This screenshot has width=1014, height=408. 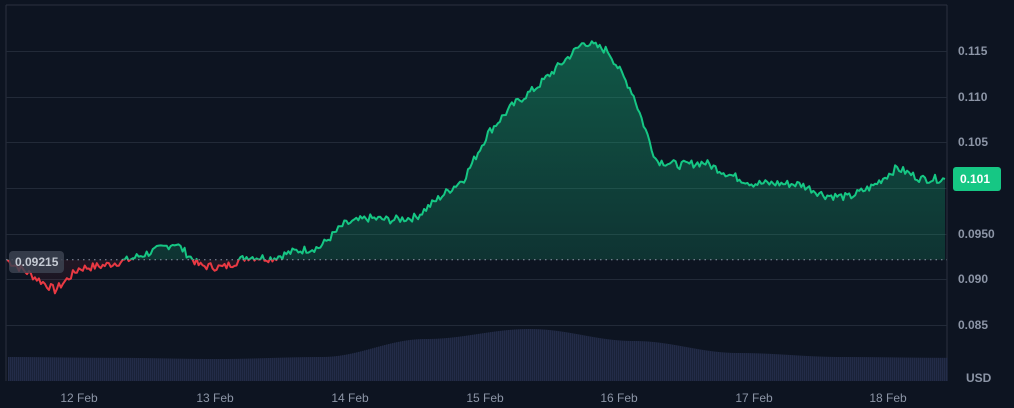 I want to click on x-tick-label: 15 Feb, so click(x=485, y=398).